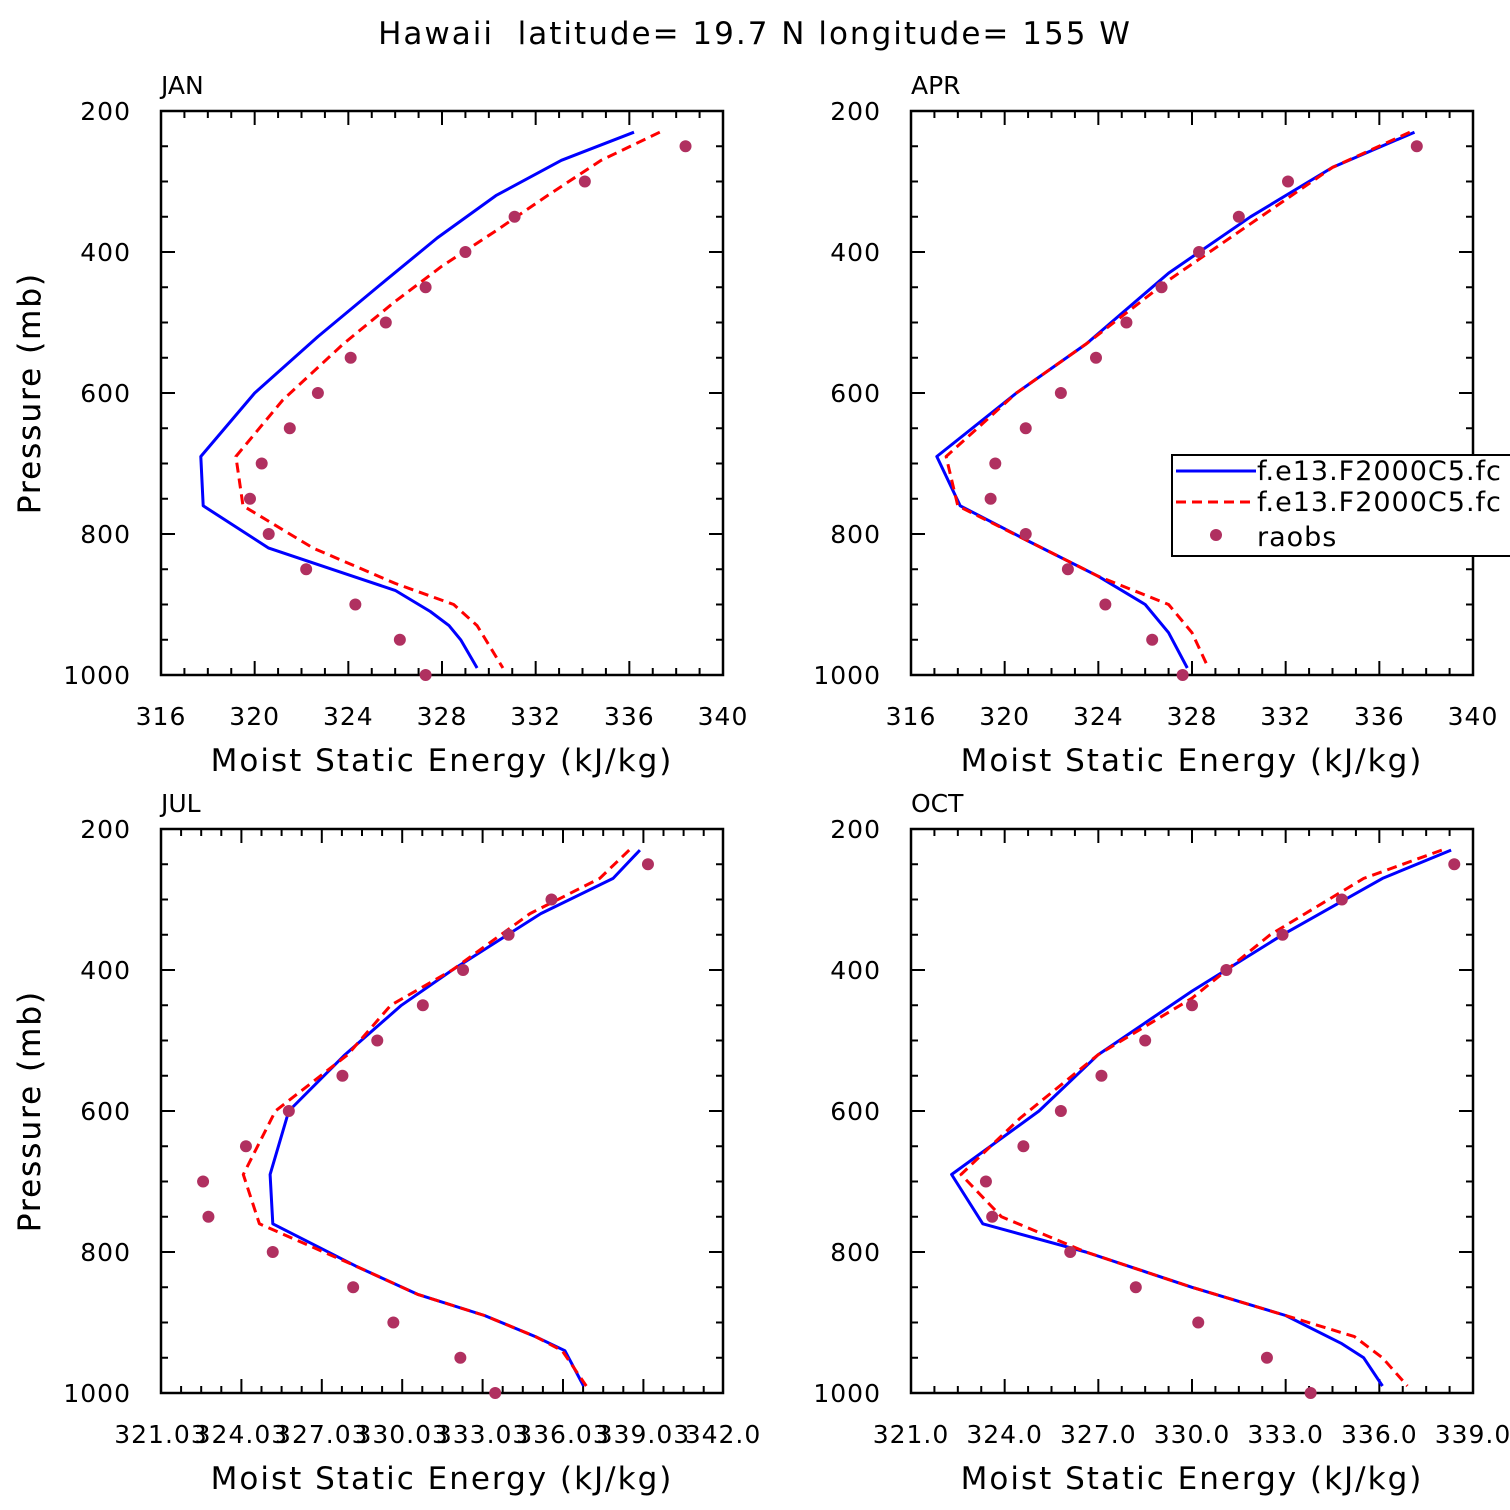  Describe the element at coordinates (181, 85) in the screenshot. I see `panel-title: JAN` at that location.